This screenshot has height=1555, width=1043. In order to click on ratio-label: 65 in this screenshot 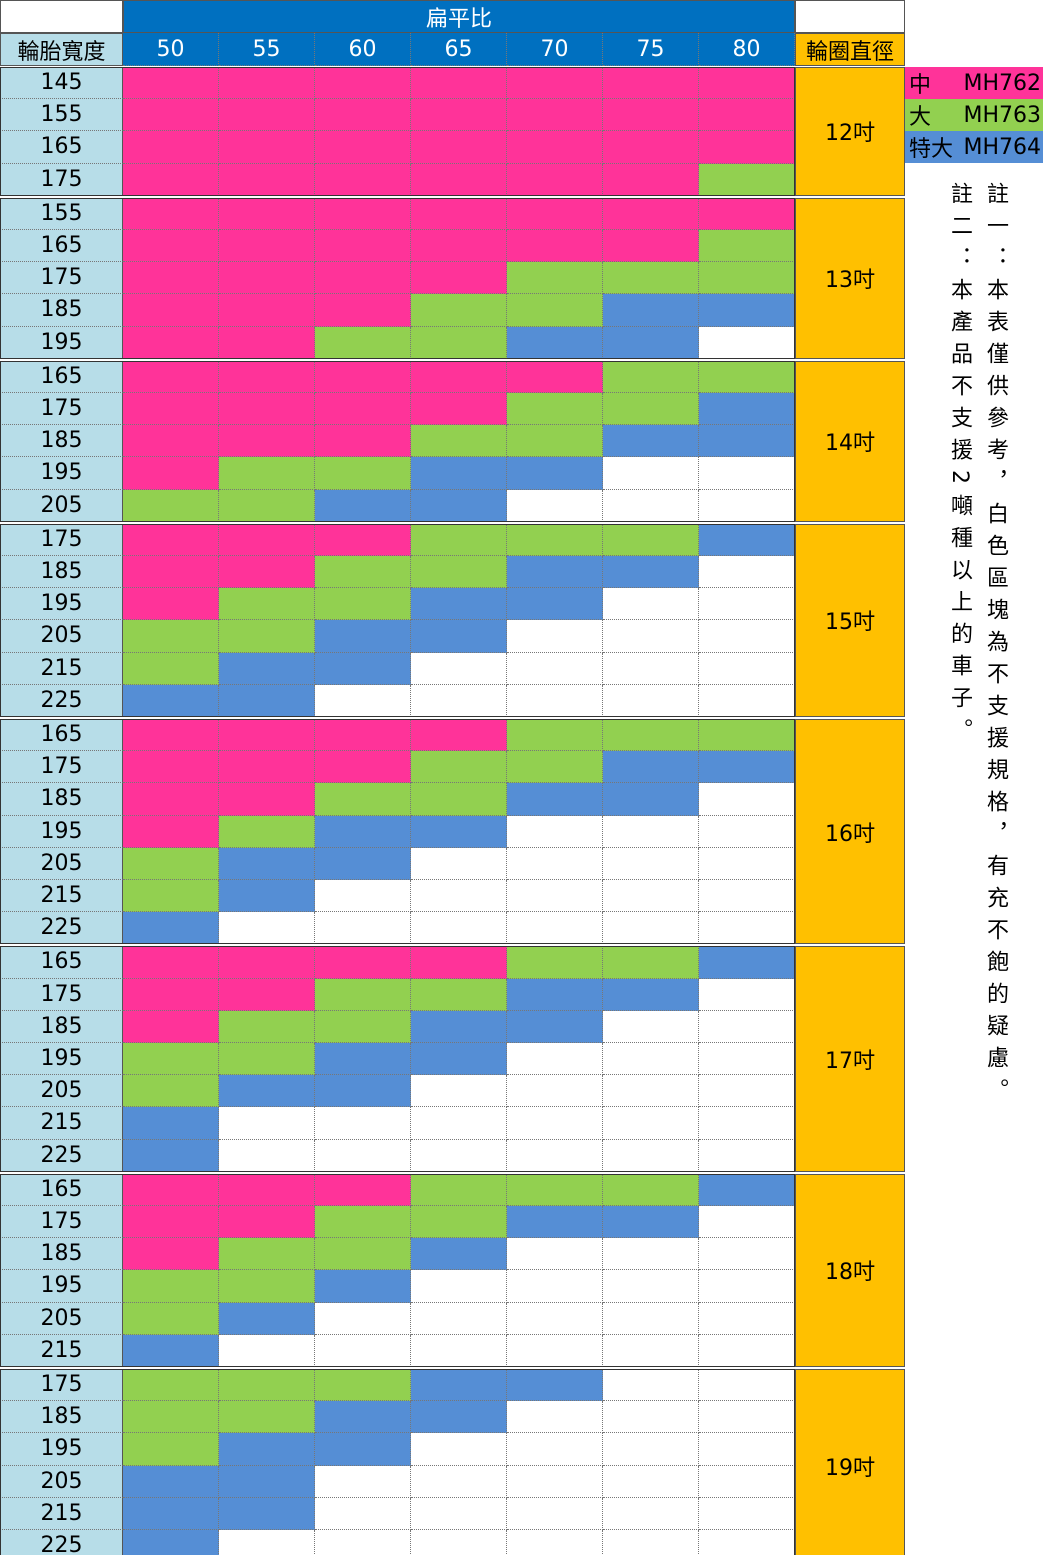, I will do `click(459, 49)`.